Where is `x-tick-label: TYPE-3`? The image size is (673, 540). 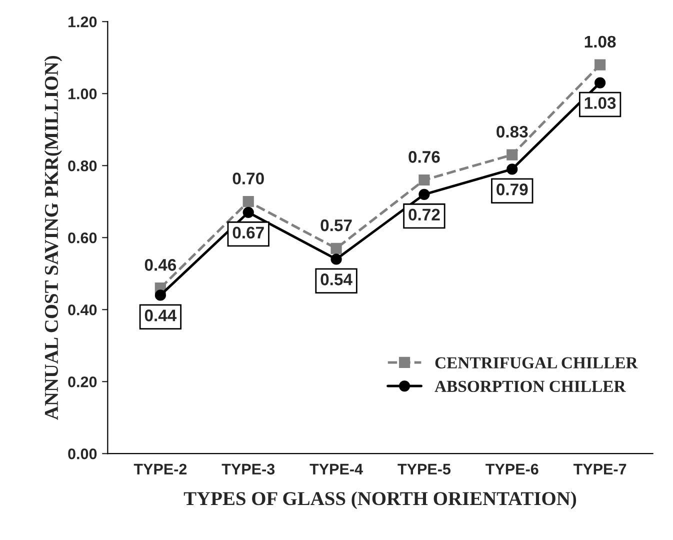
x-tick-label: TYPE-3 is located at coordinates (248, 469).